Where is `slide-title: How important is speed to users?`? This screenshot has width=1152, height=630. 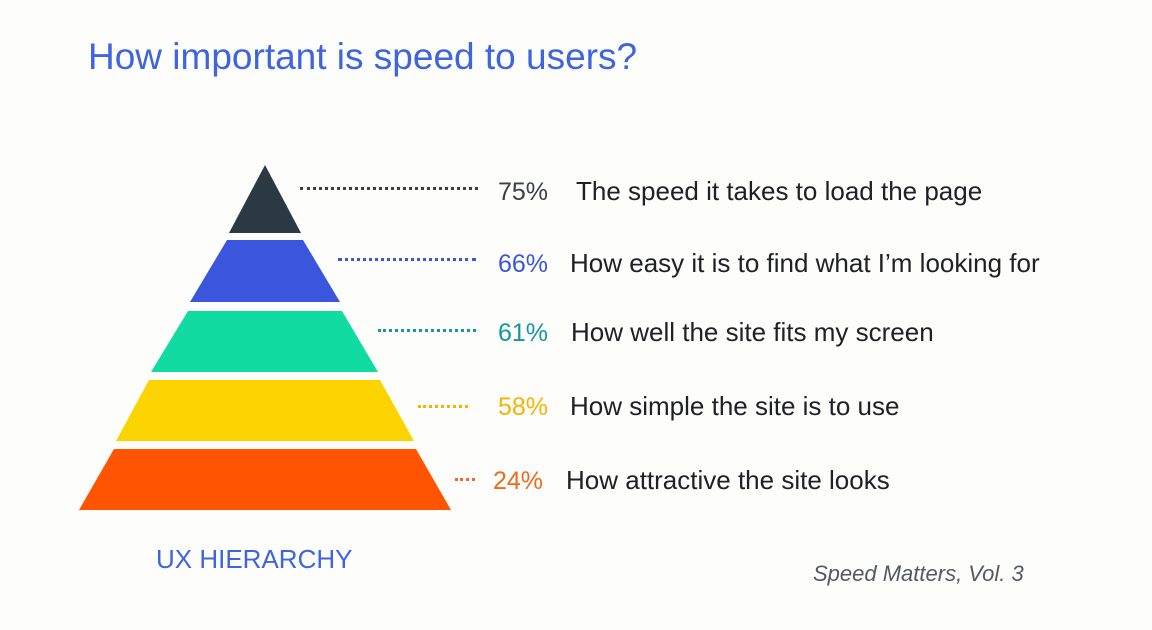
slide-title: How important is speed to users? is located at coordinates (363, 56).